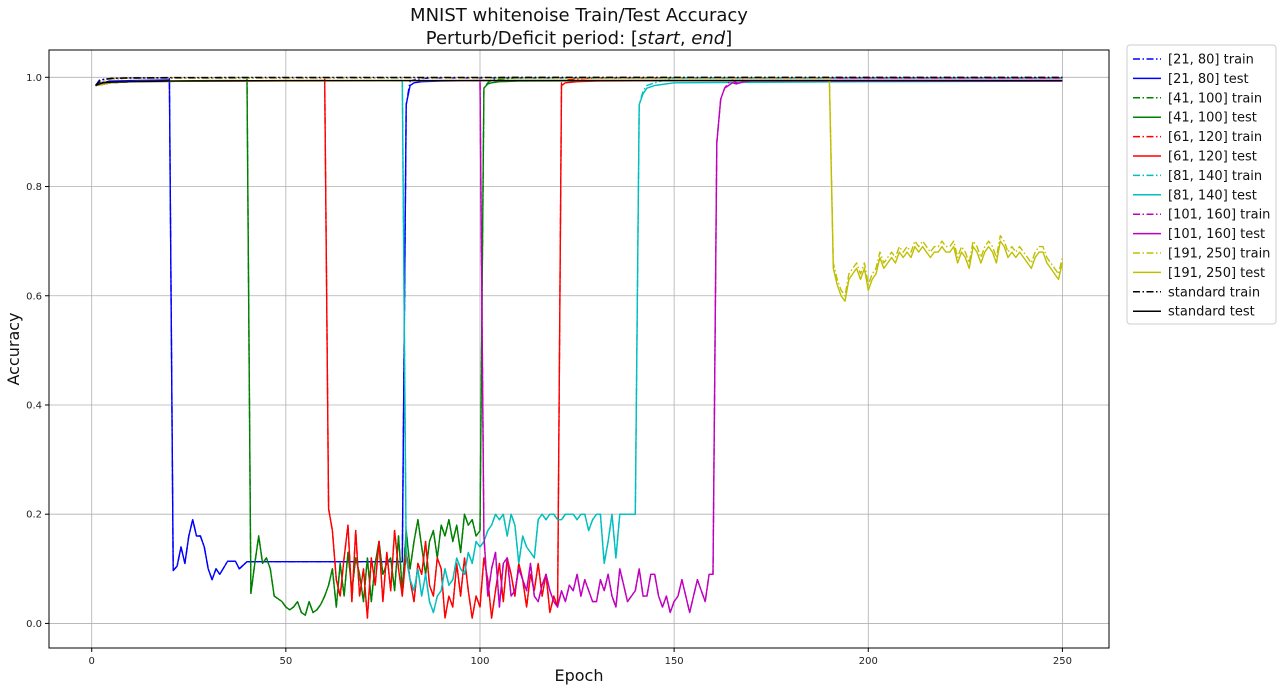 This screenshot has width=1283, height=691. What do you see at coordinates (1212, 157) in the screenshot?
I see `legend-label: [61, 120] test` at bounding box center [1212, 157].